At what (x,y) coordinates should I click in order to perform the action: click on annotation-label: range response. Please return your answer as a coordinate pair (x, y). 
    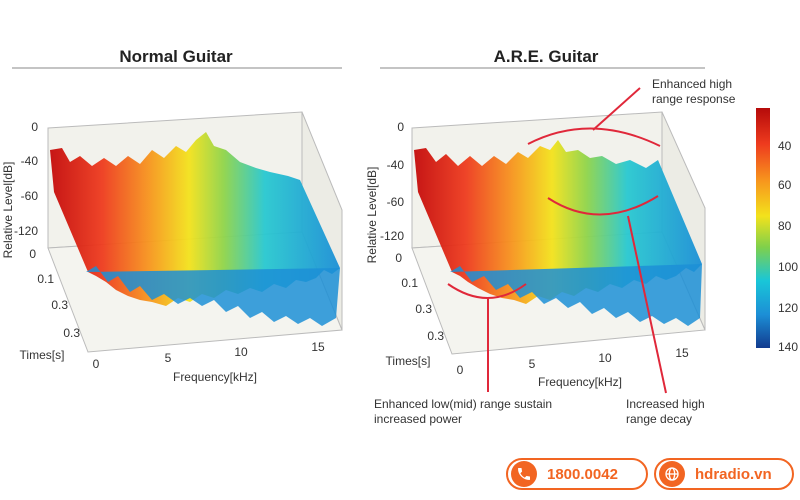
    Looking at the image, I should click on (694, 99).